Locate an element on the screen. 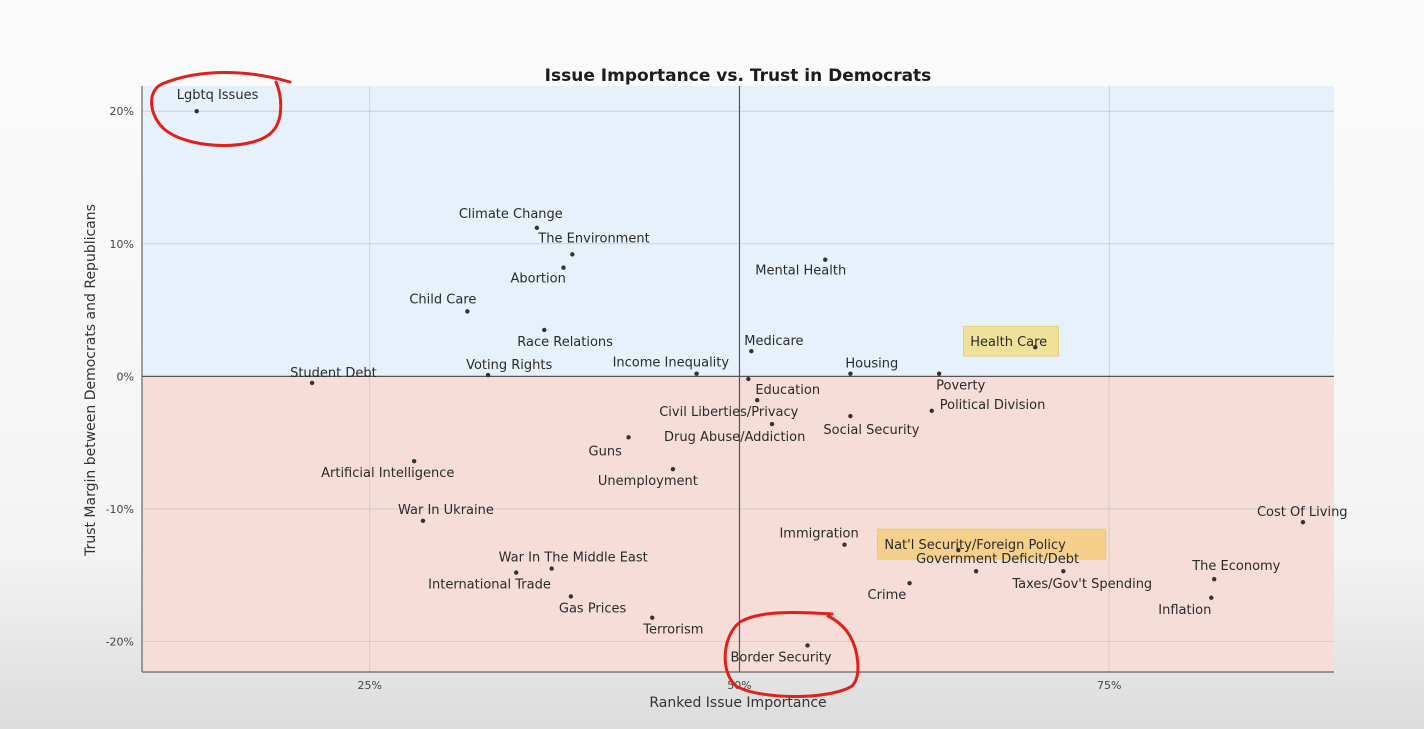 The width and height of the screenshot is (1424, 729). x-tick-label: 75% is located at coordinates (1109, 685).